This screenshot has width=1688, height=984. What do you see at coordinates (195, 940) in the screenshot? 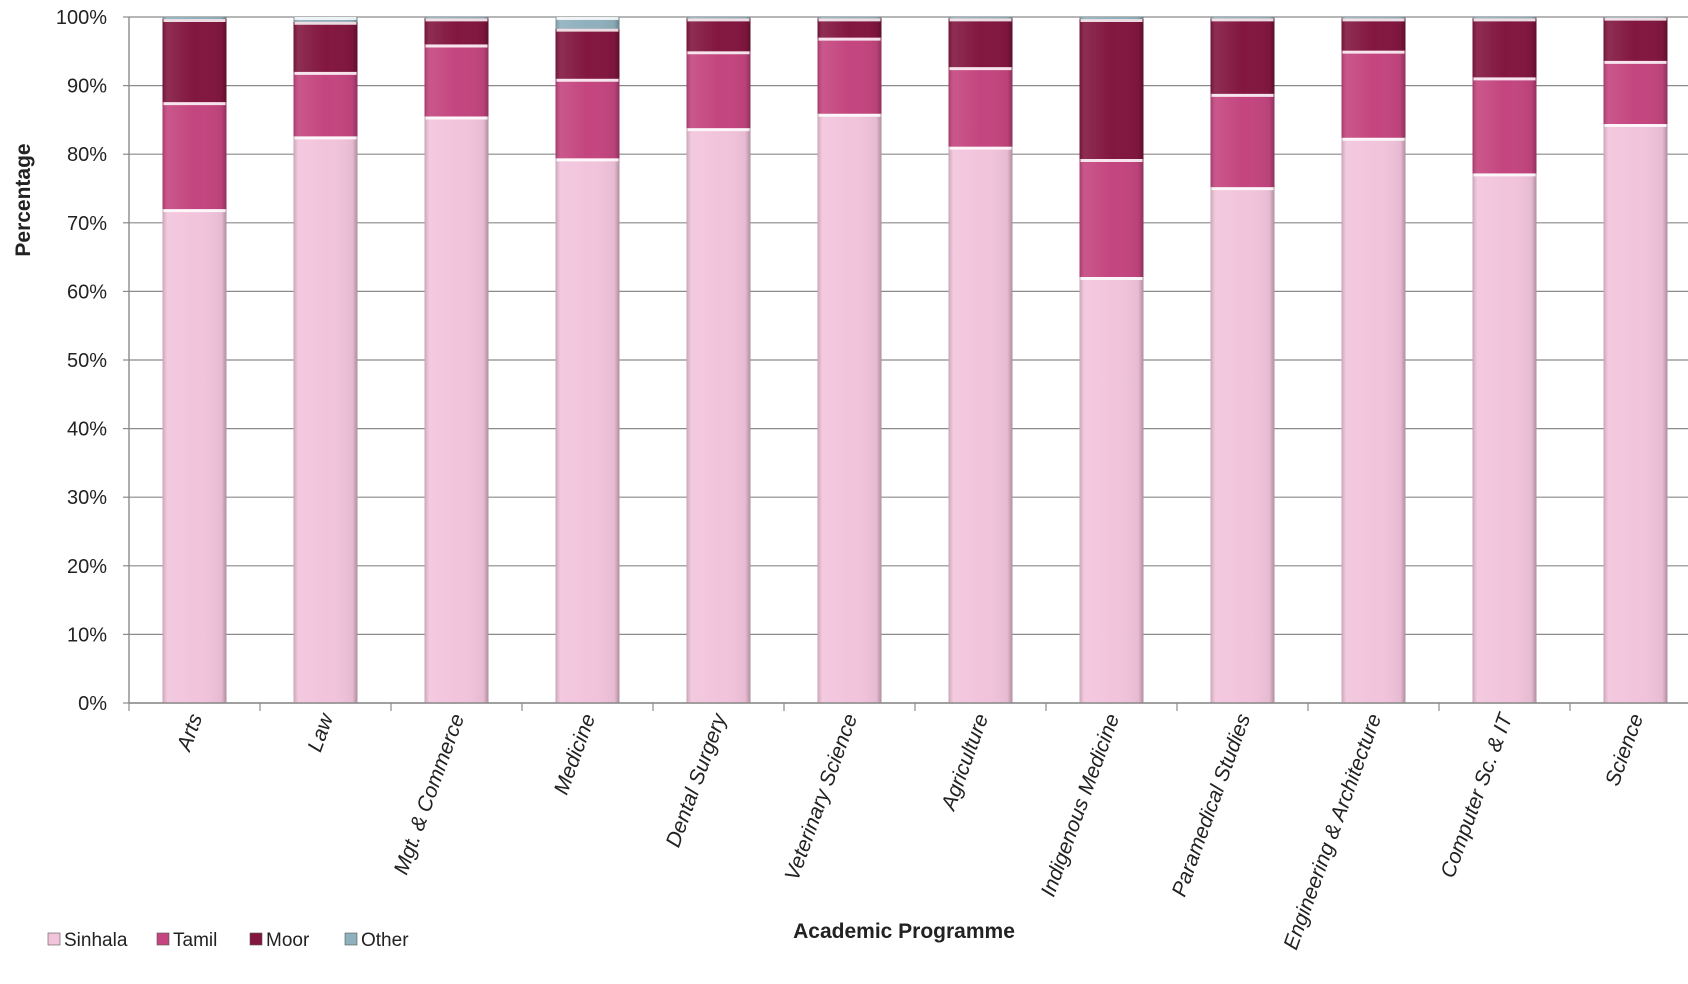
I see `legend-label: Tamil` at bounding box center [195, 940].